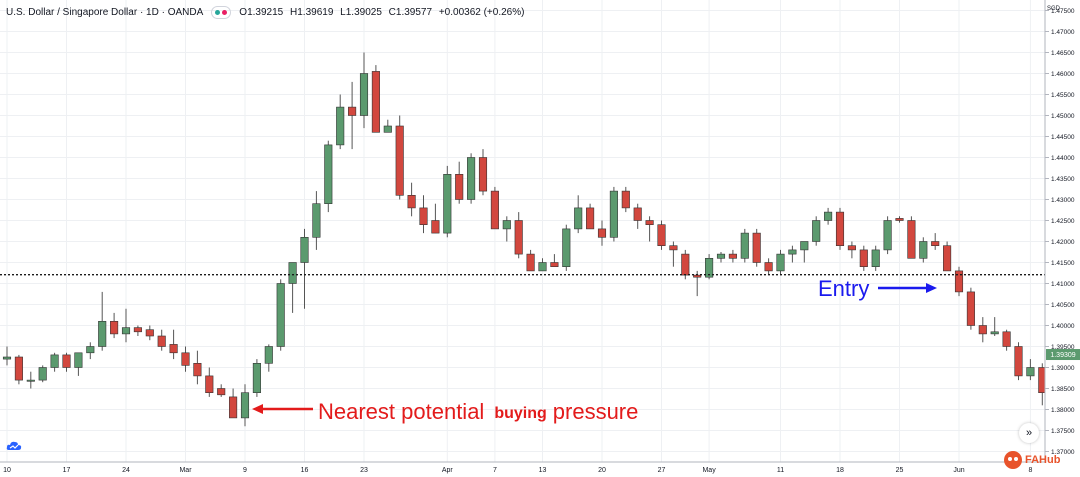  What do you see at coordinates (1063, 53) in the screenshot?
I see `y-tick-label: 1.46500` at bounding box center [1063, 53].